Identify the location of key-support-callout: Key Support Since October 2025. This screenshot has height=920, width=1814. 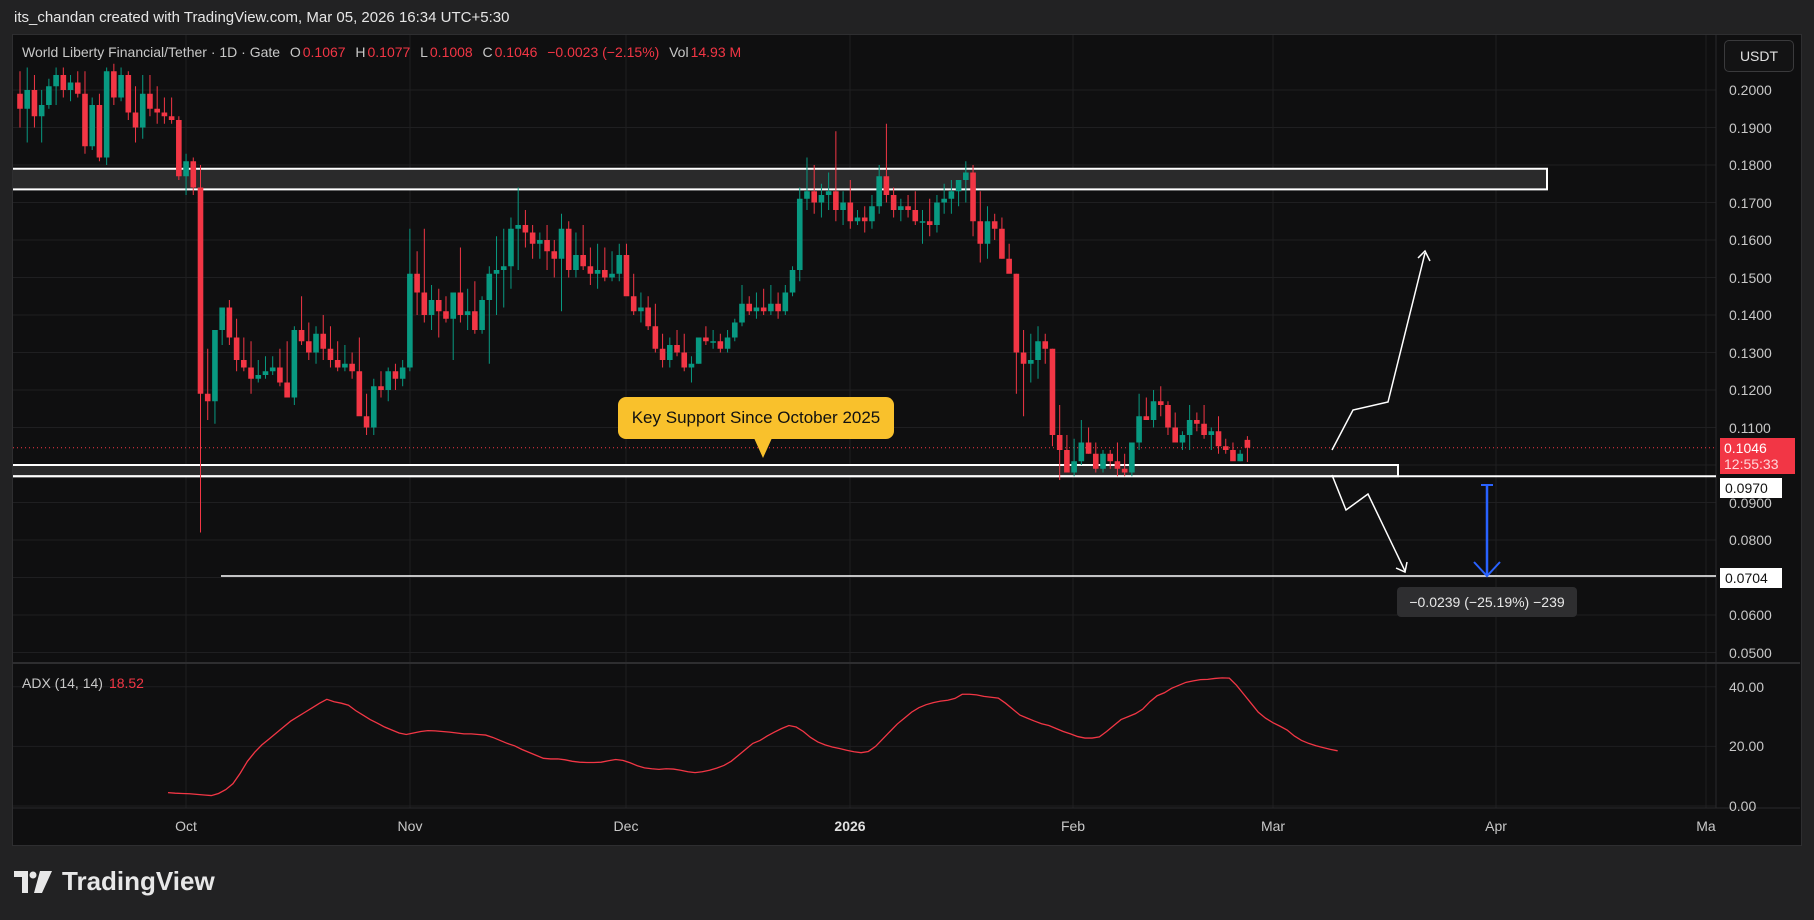
(756, 427).